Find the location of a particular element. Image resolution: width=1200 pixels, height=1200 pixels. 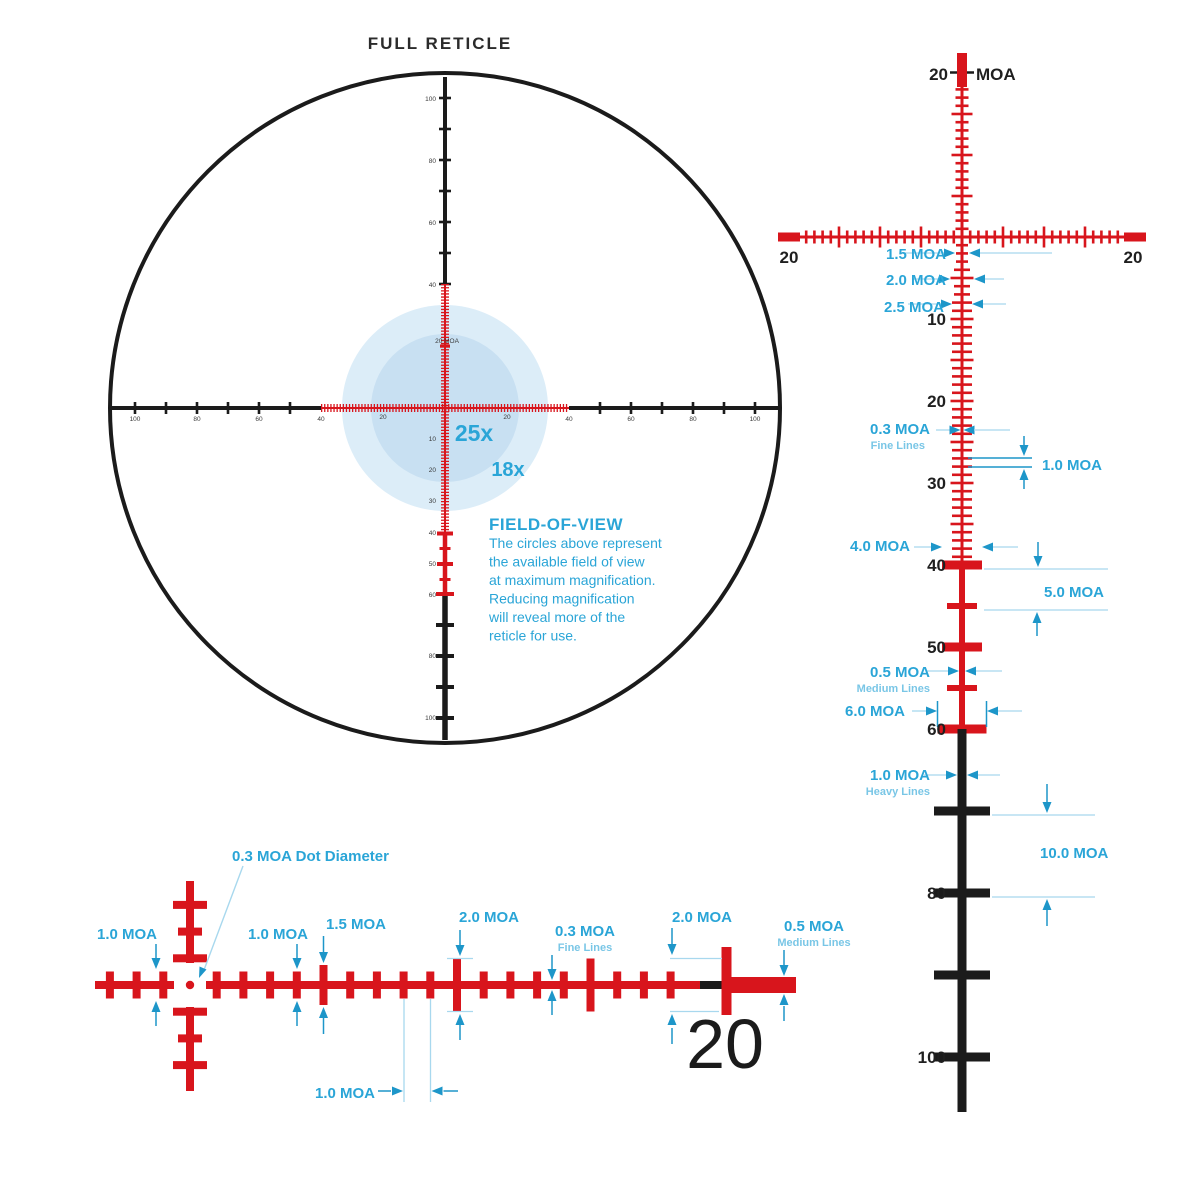

ann-10-0-moa: 10.0 MOA is located at coordinates (1074, 853).